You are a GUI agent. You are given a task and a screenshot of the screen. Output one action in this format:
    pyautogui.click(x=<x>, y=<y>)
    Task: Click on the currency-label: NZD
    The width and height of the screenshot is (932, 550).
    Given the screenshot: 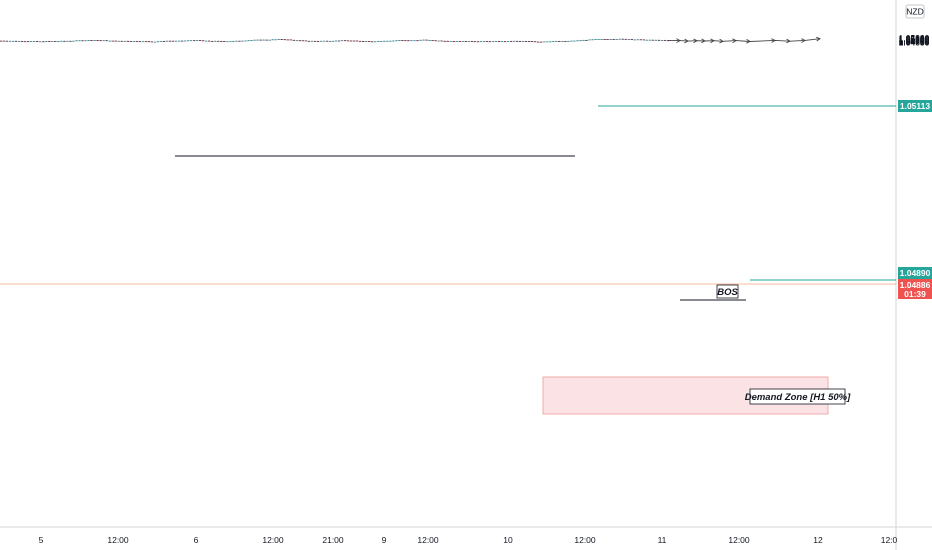 What is the action you would take?
    pyautogui.click(x=914, y=12)
    